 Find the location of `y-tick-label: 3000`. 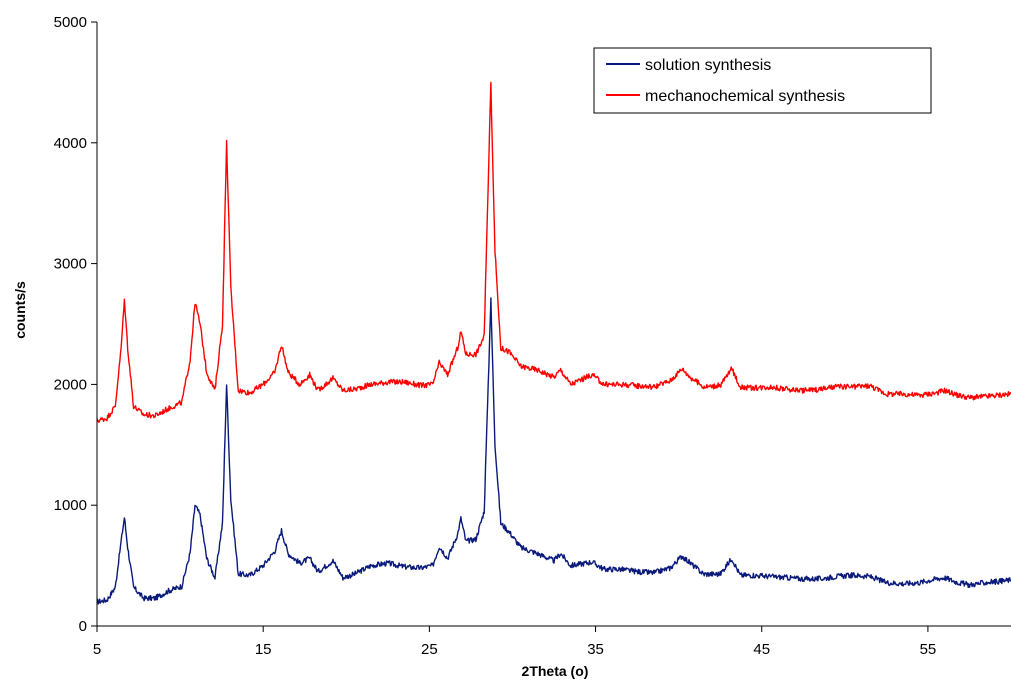

y-tick-label: 3000 is located at coordinates (70, 264).